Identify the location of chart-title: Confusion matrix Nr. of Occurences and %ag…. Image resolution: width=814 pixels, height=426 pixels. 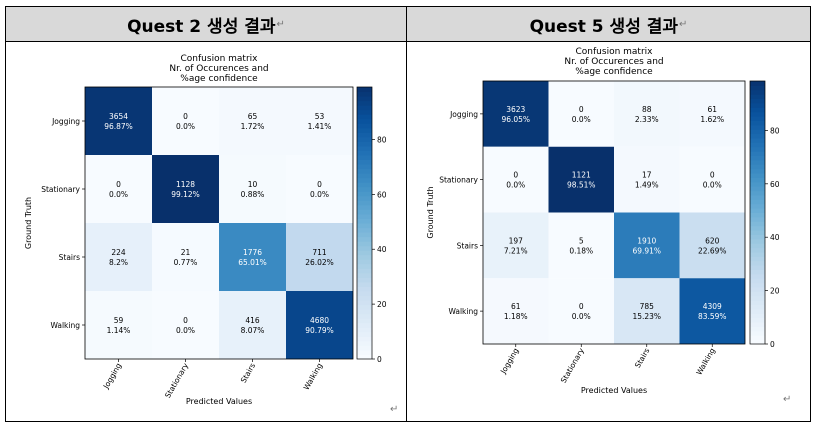
(613, 62).